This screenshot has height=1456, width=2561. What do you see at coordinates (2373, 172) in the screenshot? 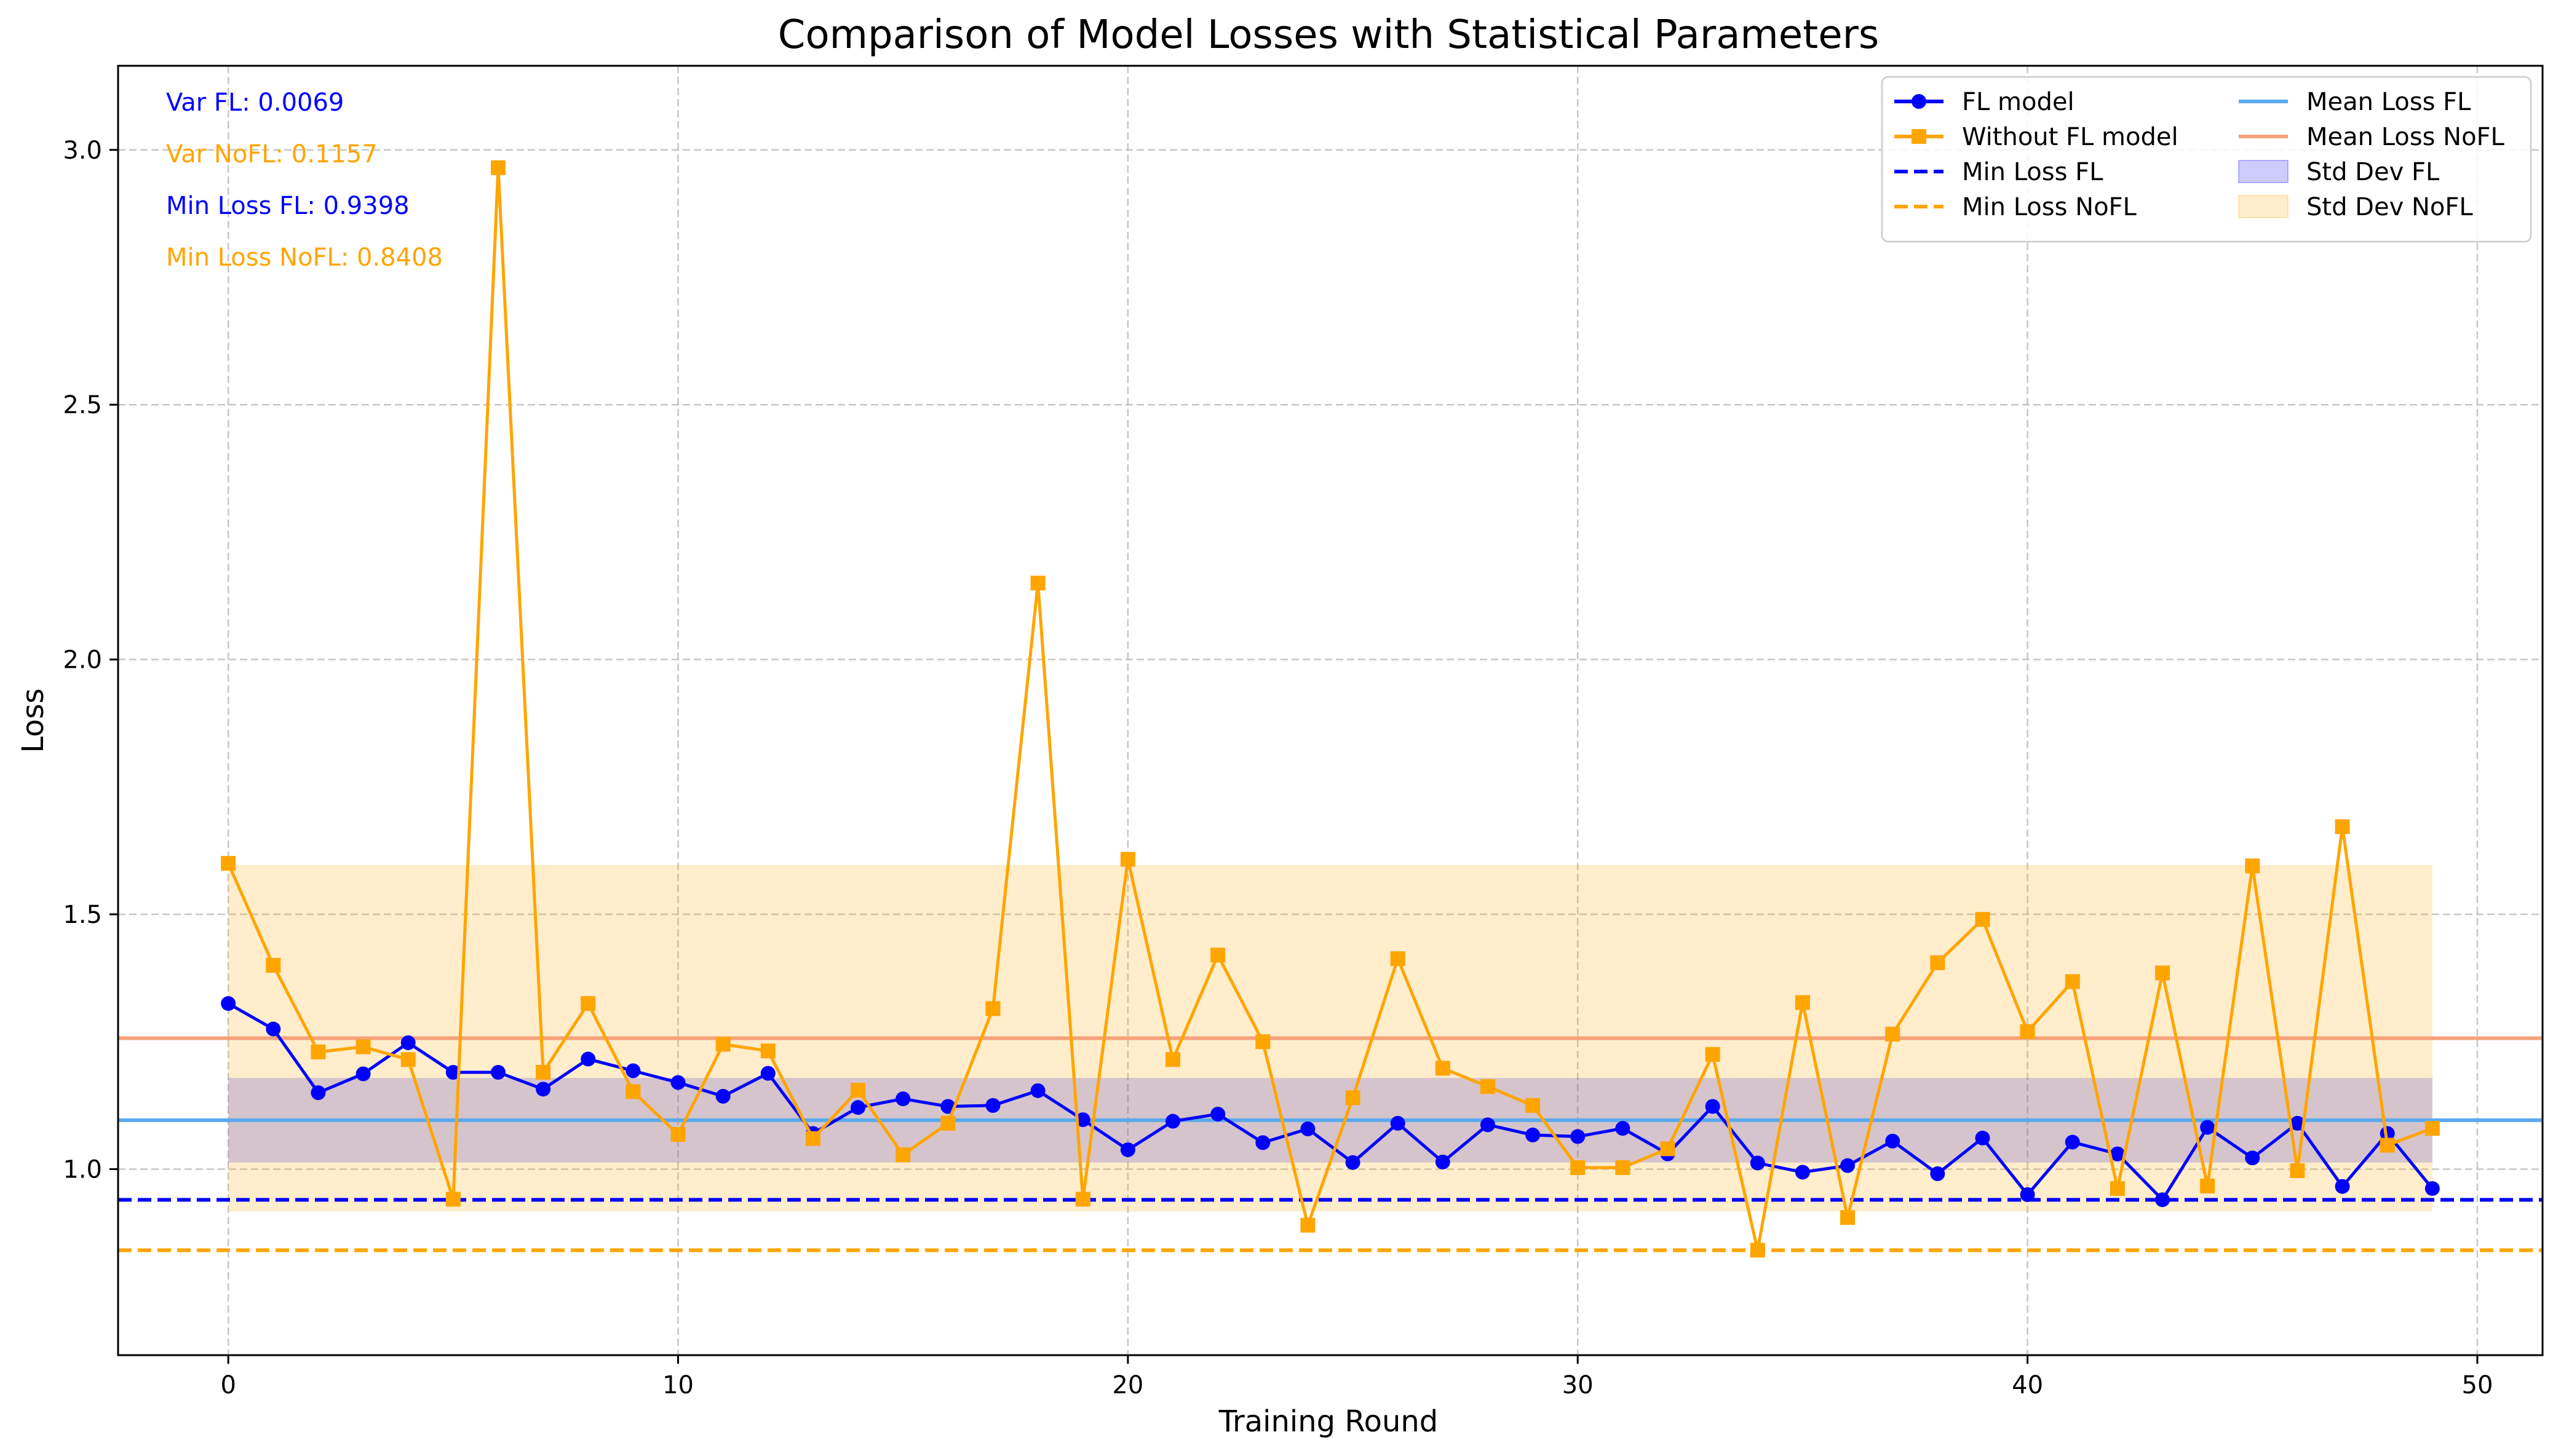
I see `legend-label: Std Dev FL` at bounding box center [2373, 172].